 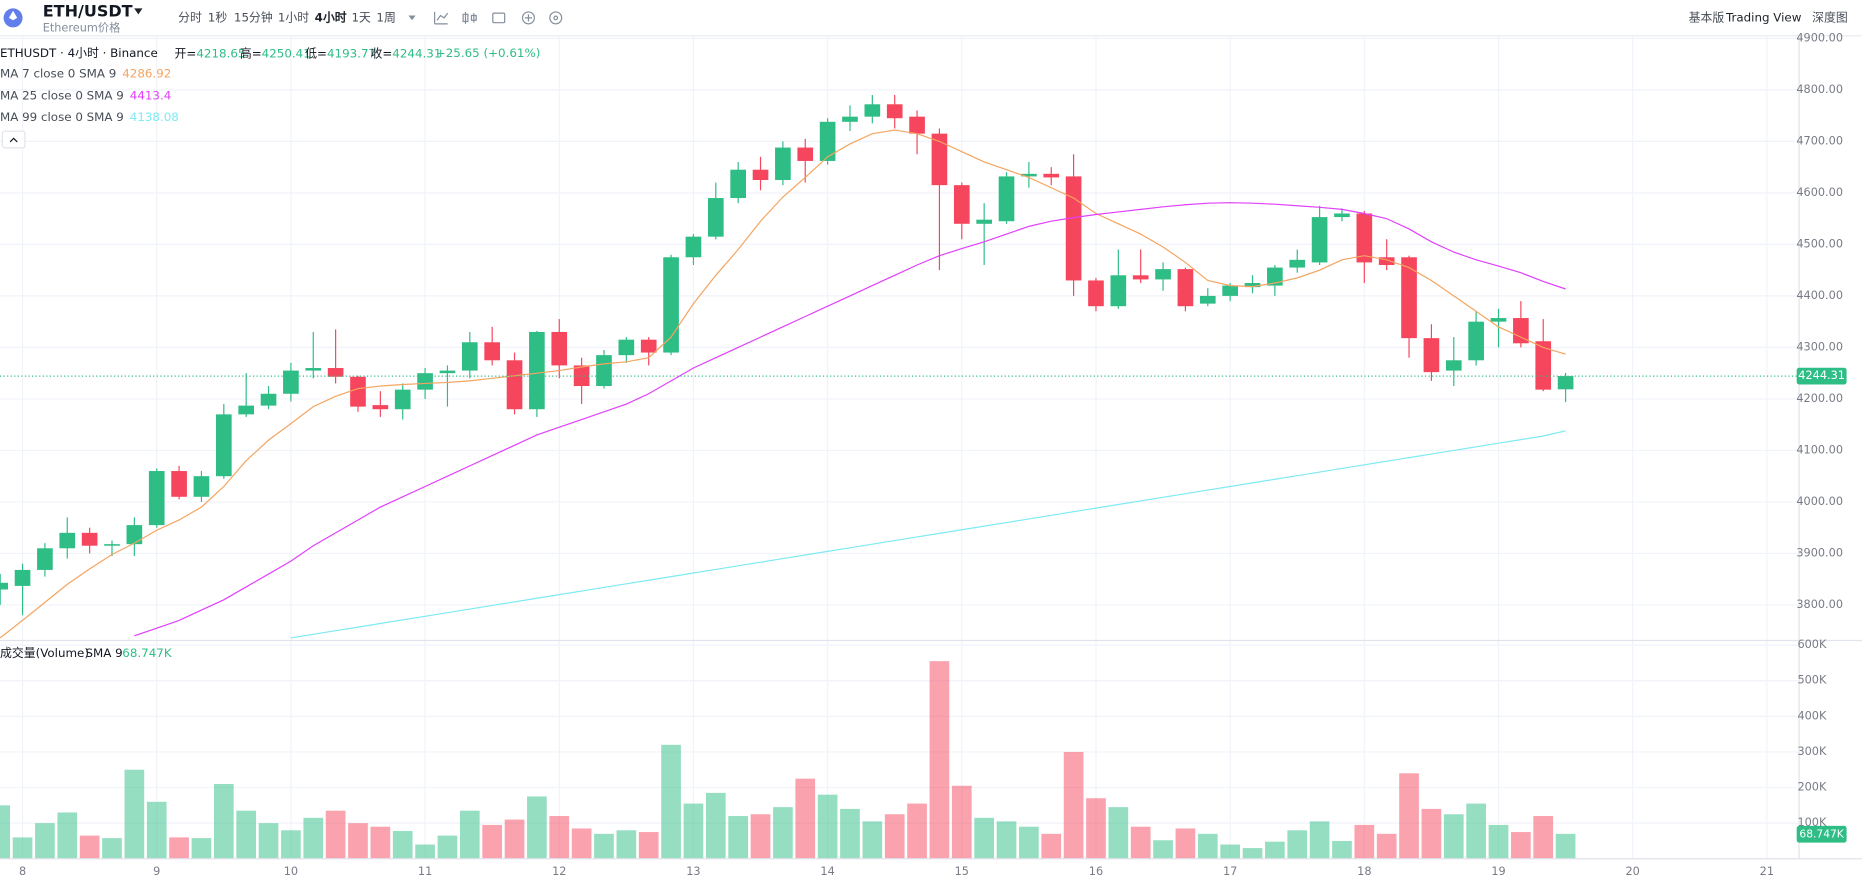 I want to click on x-tick-label: 16, so click(x=1096, y=871).